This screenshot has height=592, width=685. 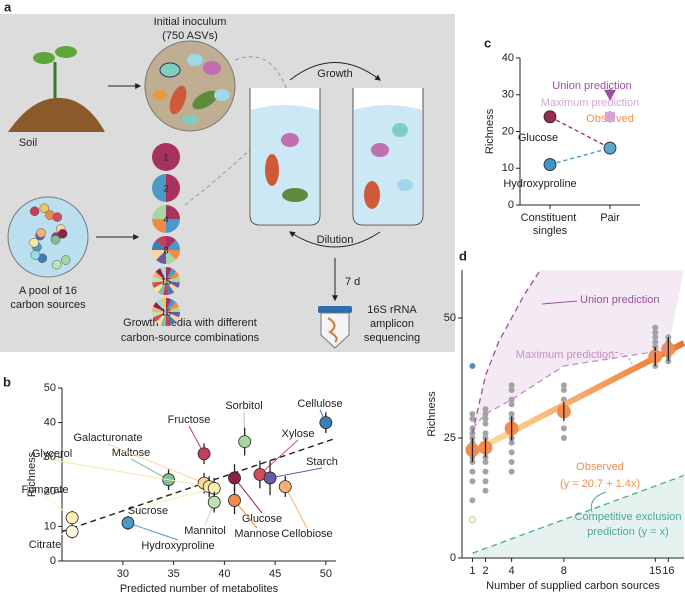 What do you see at coordinates (190, 323) in the screenshot?
I see `media-label: Growth media with different` at bounding box center [190, 323].